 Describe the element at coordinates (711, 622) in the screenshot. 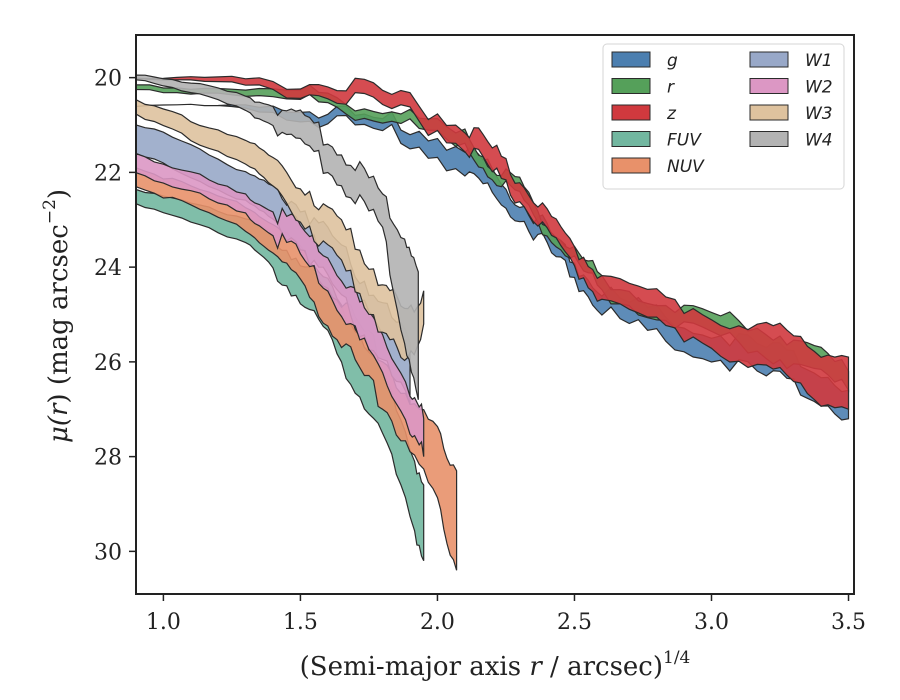

I see `x-tick-label: 3.0` at that location.